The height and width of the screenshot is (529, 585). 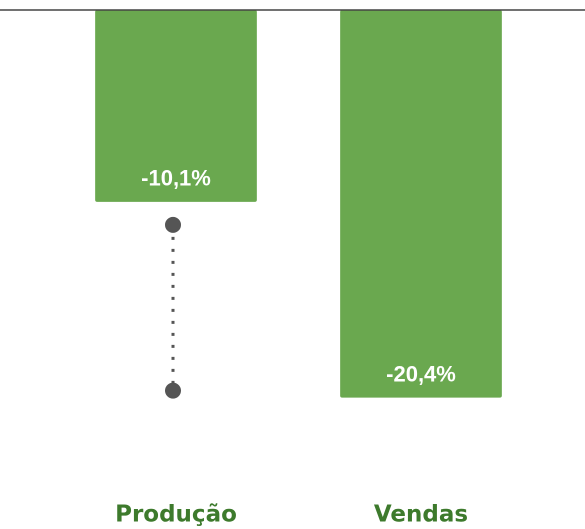 What do you see at coordinates (176, 515) in the screenshot?
I see `x-tick-label: Produção` at bounding box center [176, 515].